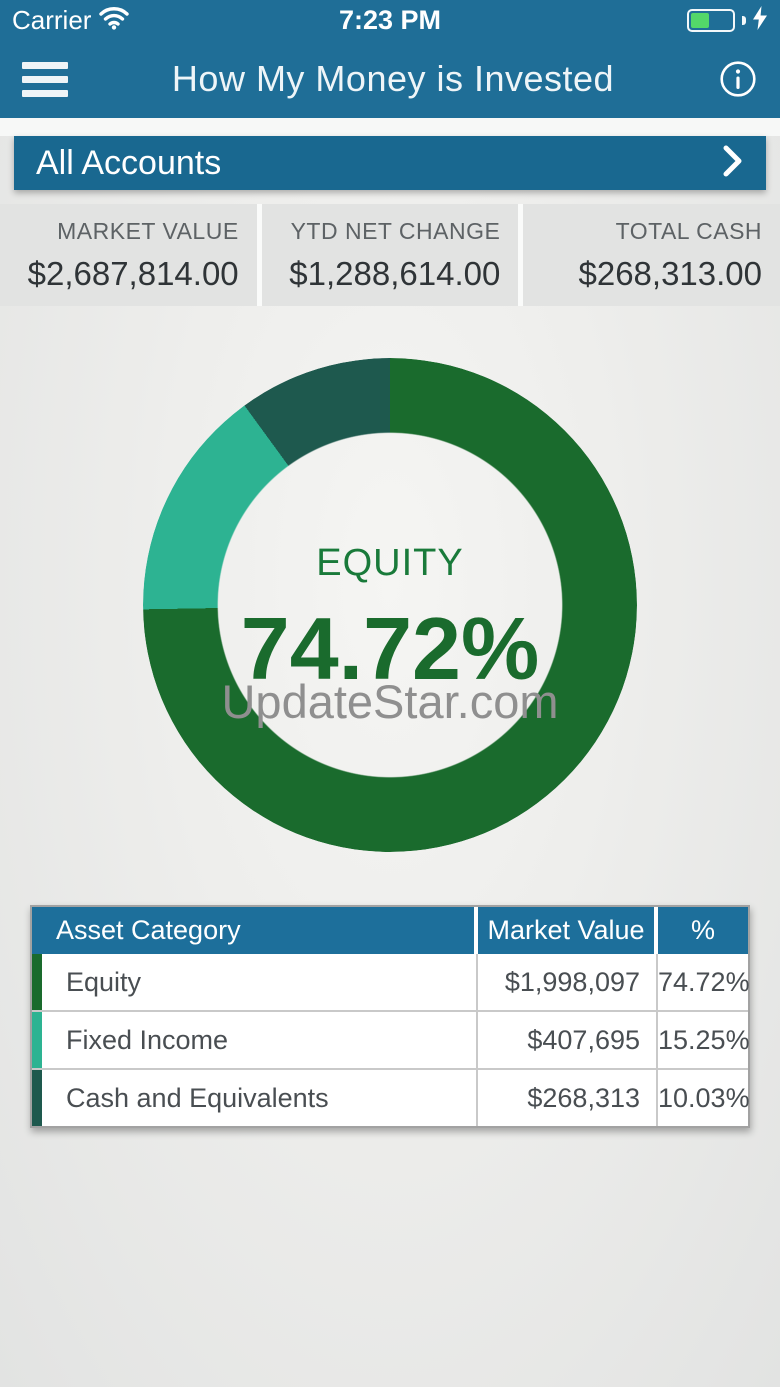 This screenshot has width=780, height=1387. I want to click on summary-market-value: MARKET VALUE $2,687,814.00, so click(128, 255).